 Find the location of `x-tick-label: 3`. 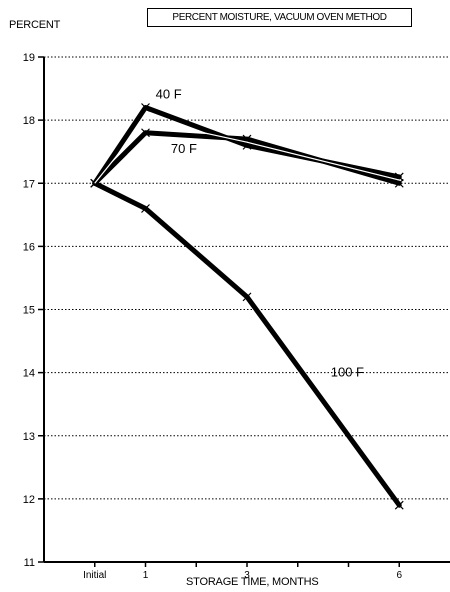

x-tick-label: 3 is located at coordinates (247, 575).